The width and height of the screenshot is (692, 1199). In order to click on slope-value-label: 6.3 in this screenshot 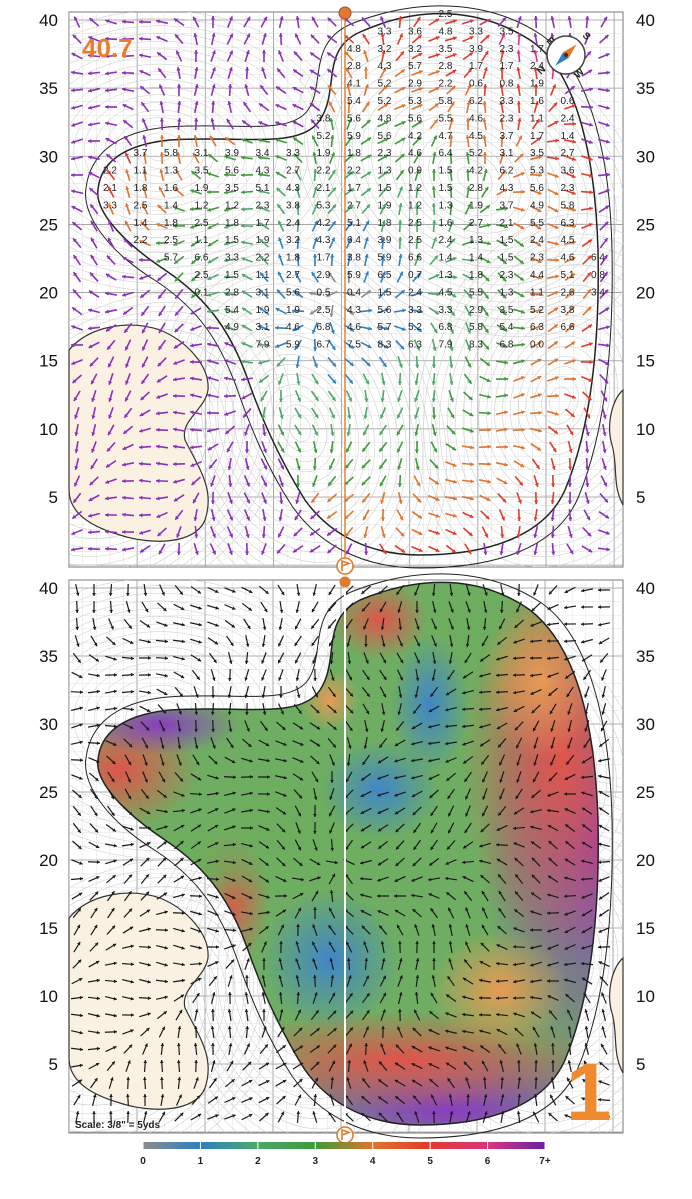, I will do `click(415, 345)`.